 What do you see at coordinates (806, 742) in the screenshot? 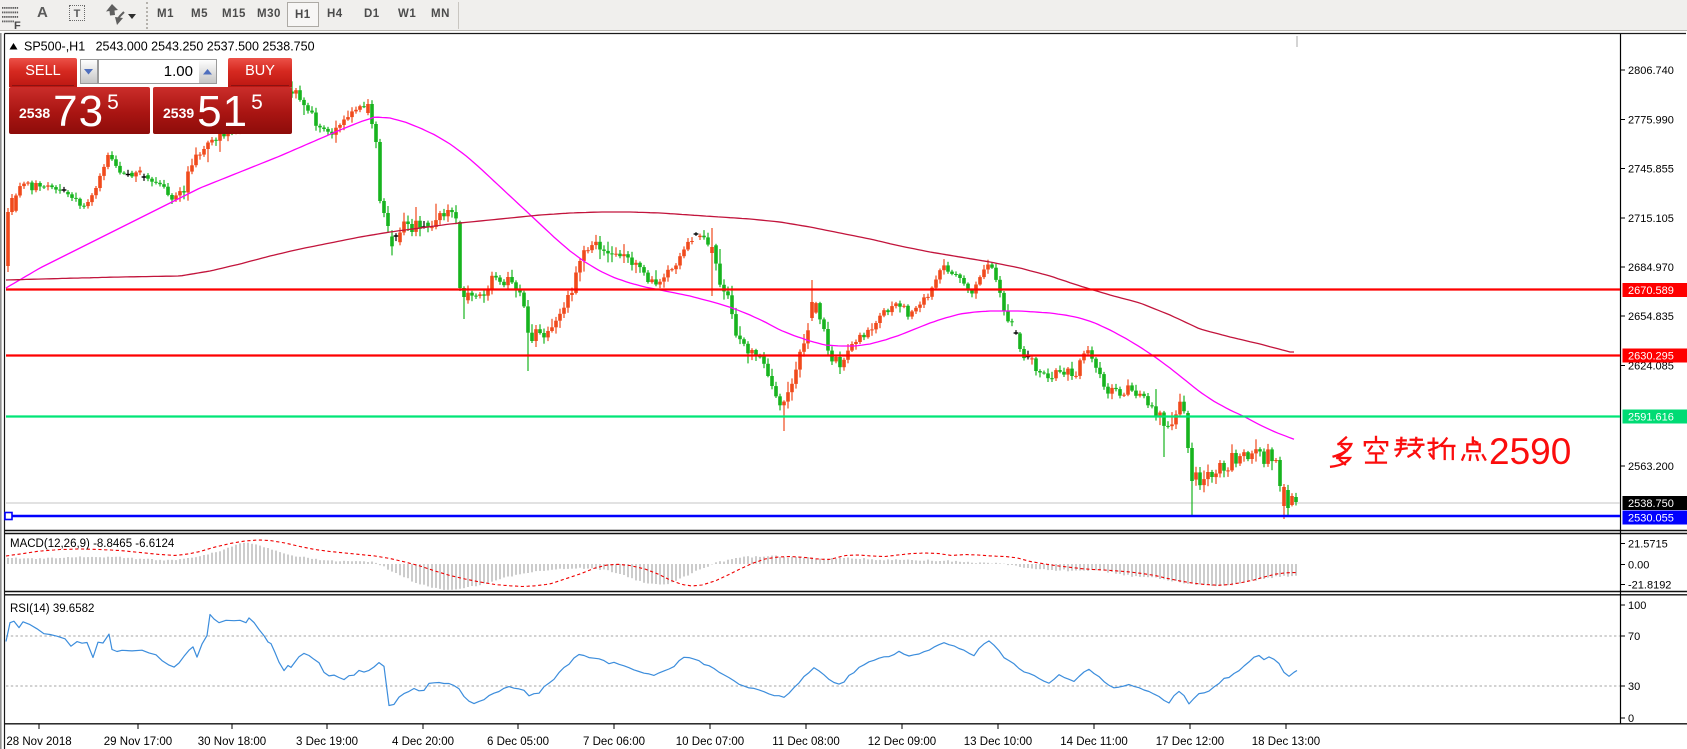
I see `svg-text: 11 Dec 08:00` at bounding box center [806, 742].